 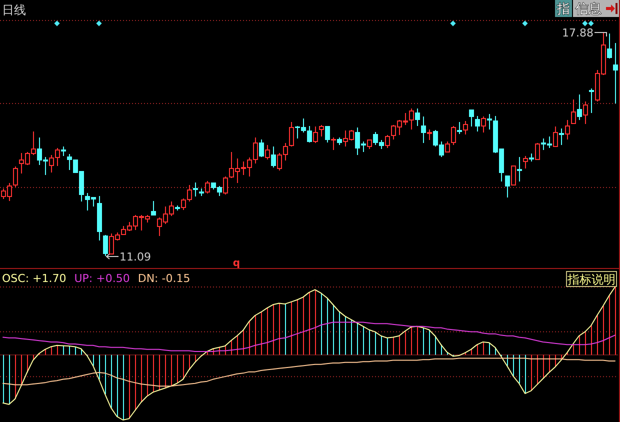 I want to click on series-name: OSC: +1.70, so click(x=34, y=278).